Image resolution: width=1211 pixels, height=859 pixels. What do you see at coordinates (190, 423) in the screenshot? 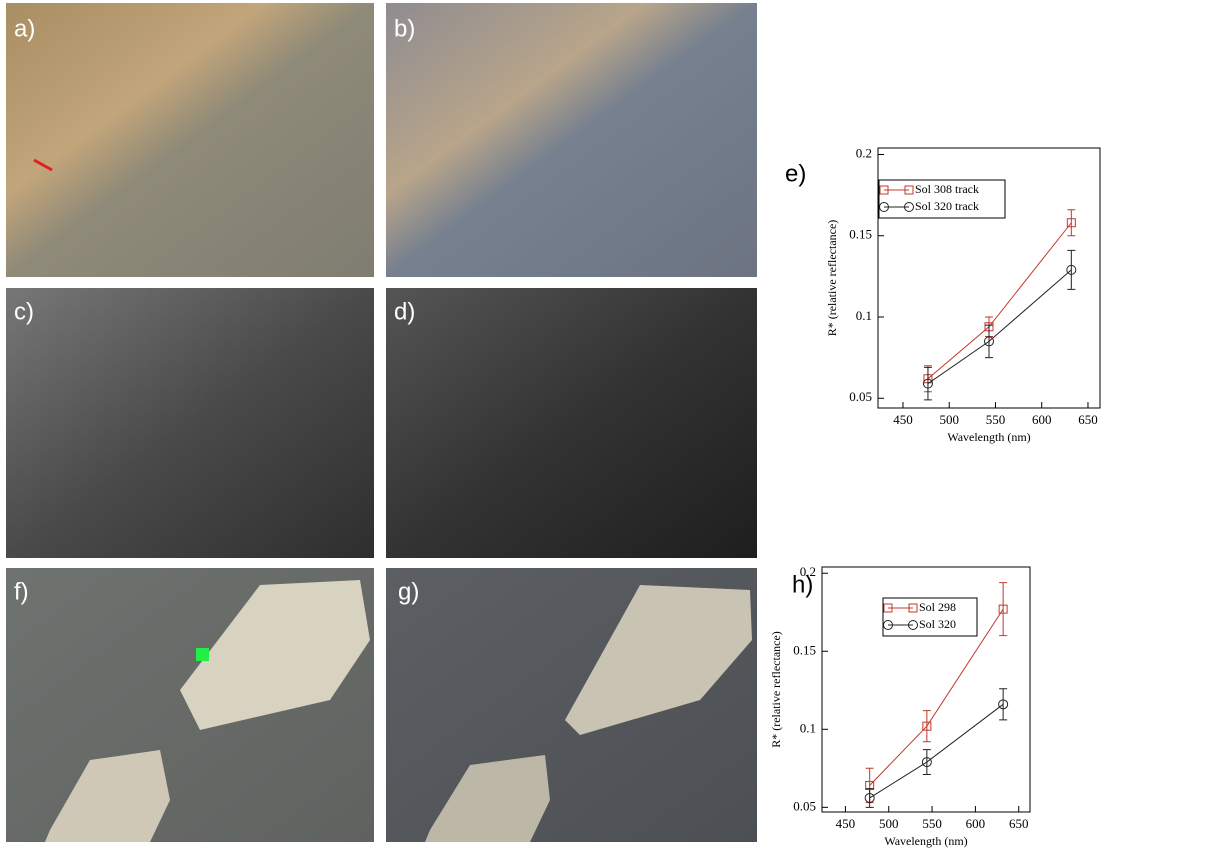
I see `image-c` at bounding box center [190, 423].